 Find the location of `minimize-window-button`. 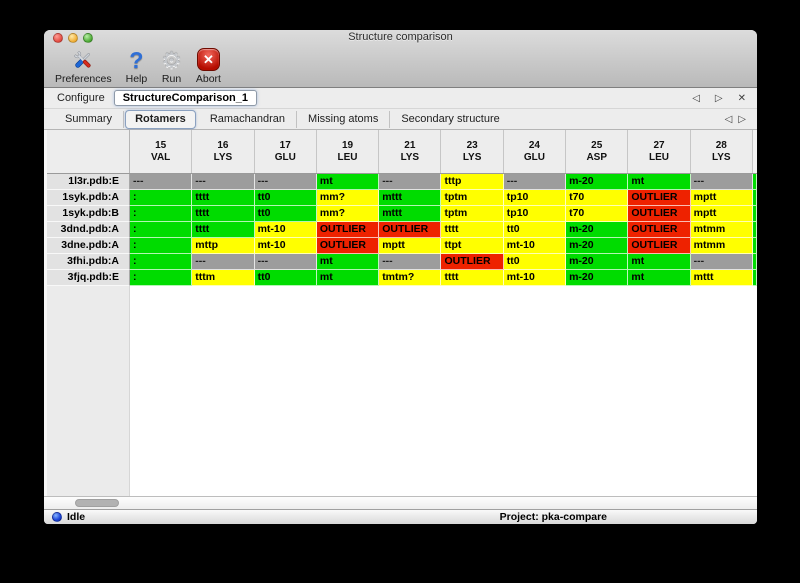

minimize-window-button is located at coordinates (73, 38).